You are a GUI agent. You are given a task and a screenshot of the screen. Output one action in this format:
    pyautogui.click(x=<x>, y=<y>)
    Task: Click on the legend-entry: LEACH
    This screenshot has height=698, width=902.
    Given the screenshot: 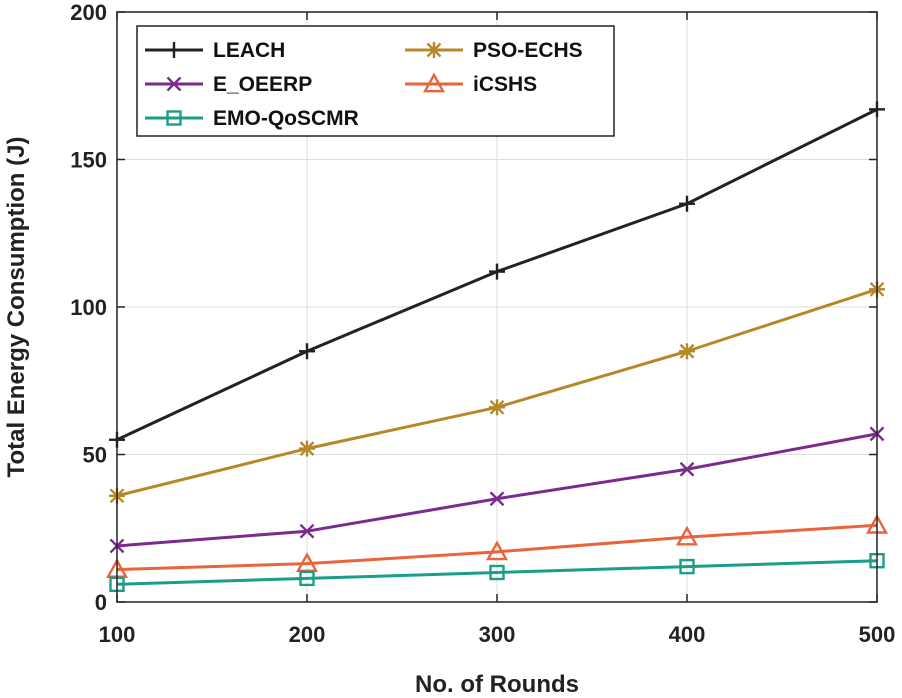 What is the action you would take?
    pyautogui.click(x=215, y=50)
    